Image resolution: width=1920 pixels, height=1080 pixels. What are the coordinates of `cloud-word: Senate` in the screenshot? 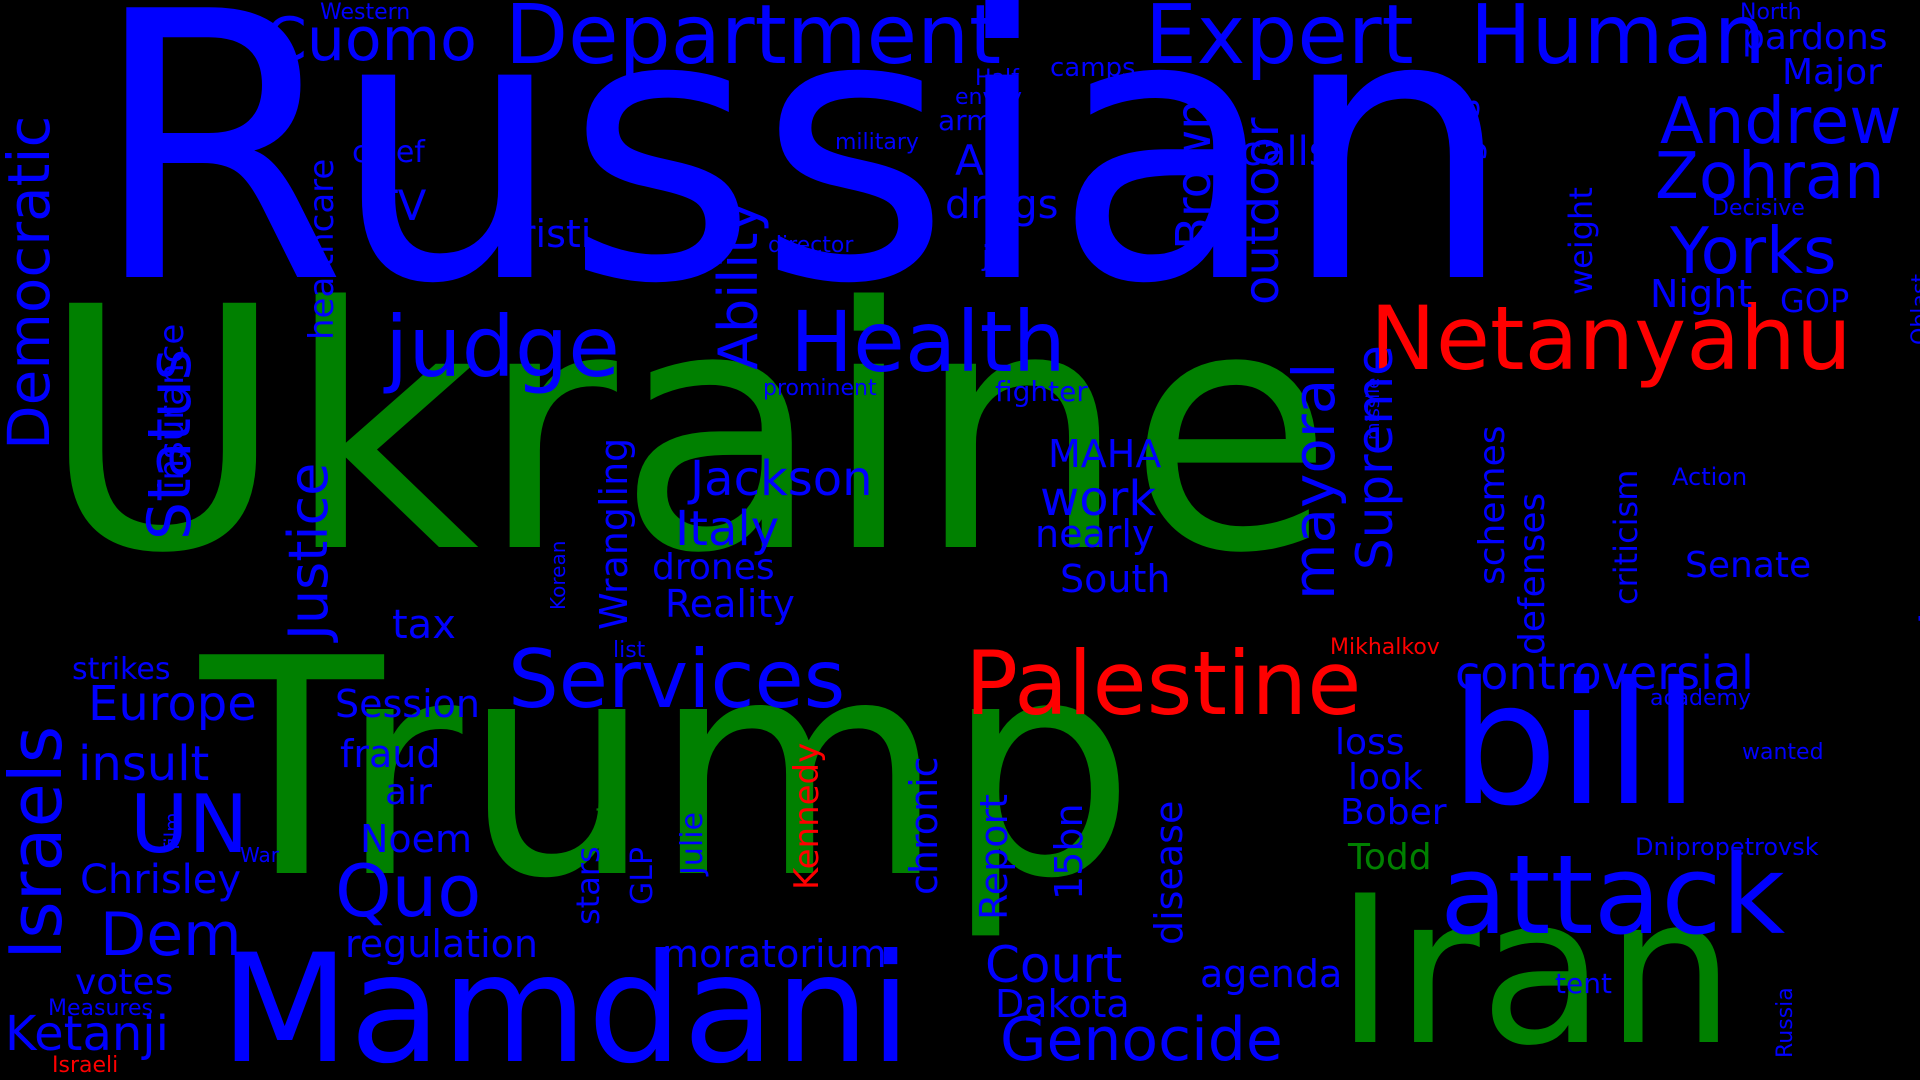 It's located at (1748, 565).